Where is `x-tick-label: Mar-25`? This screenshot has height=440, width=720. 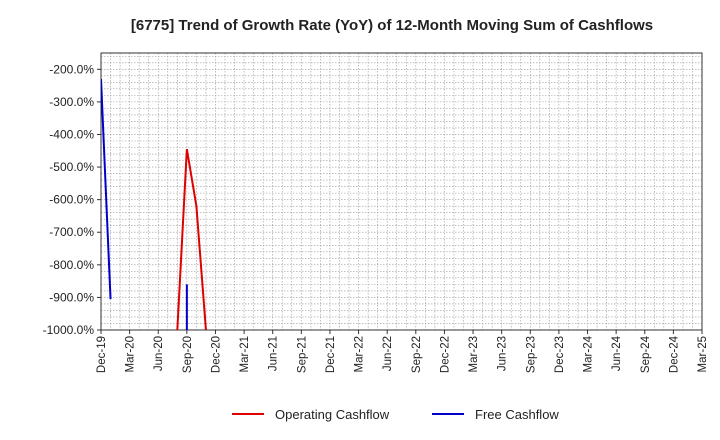 x-tick-label: Mar-25 is located at coordinates (703, 354).